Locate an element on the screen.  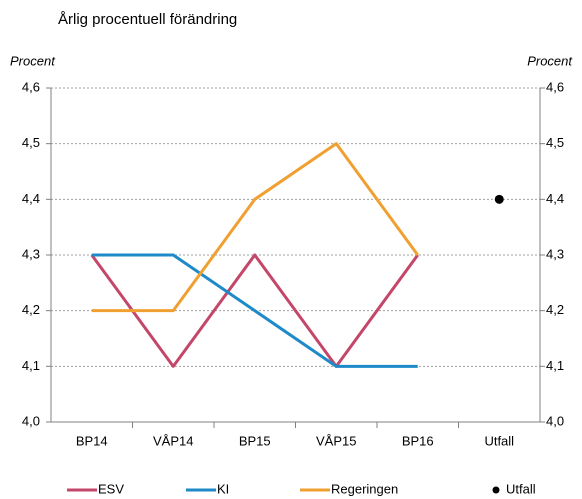
legend-label: Regeringen is located at coordinates (364, 488).